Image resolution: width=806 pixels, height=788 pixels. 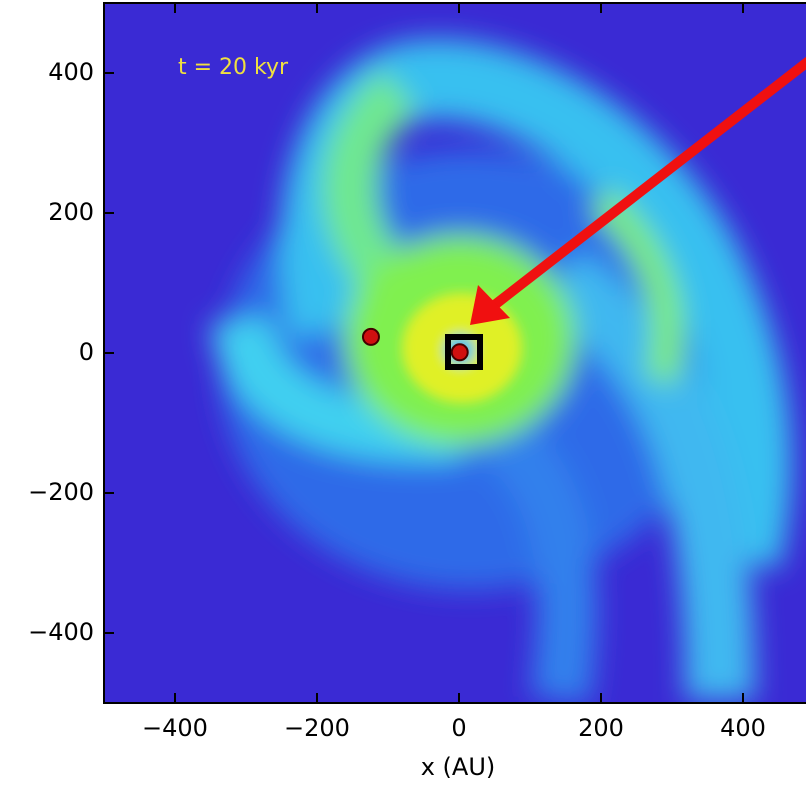 What do you see at coordinates (601, 728) in the screenshot?
I see `x-tick-label: 200` at bounding box center [601, 728].